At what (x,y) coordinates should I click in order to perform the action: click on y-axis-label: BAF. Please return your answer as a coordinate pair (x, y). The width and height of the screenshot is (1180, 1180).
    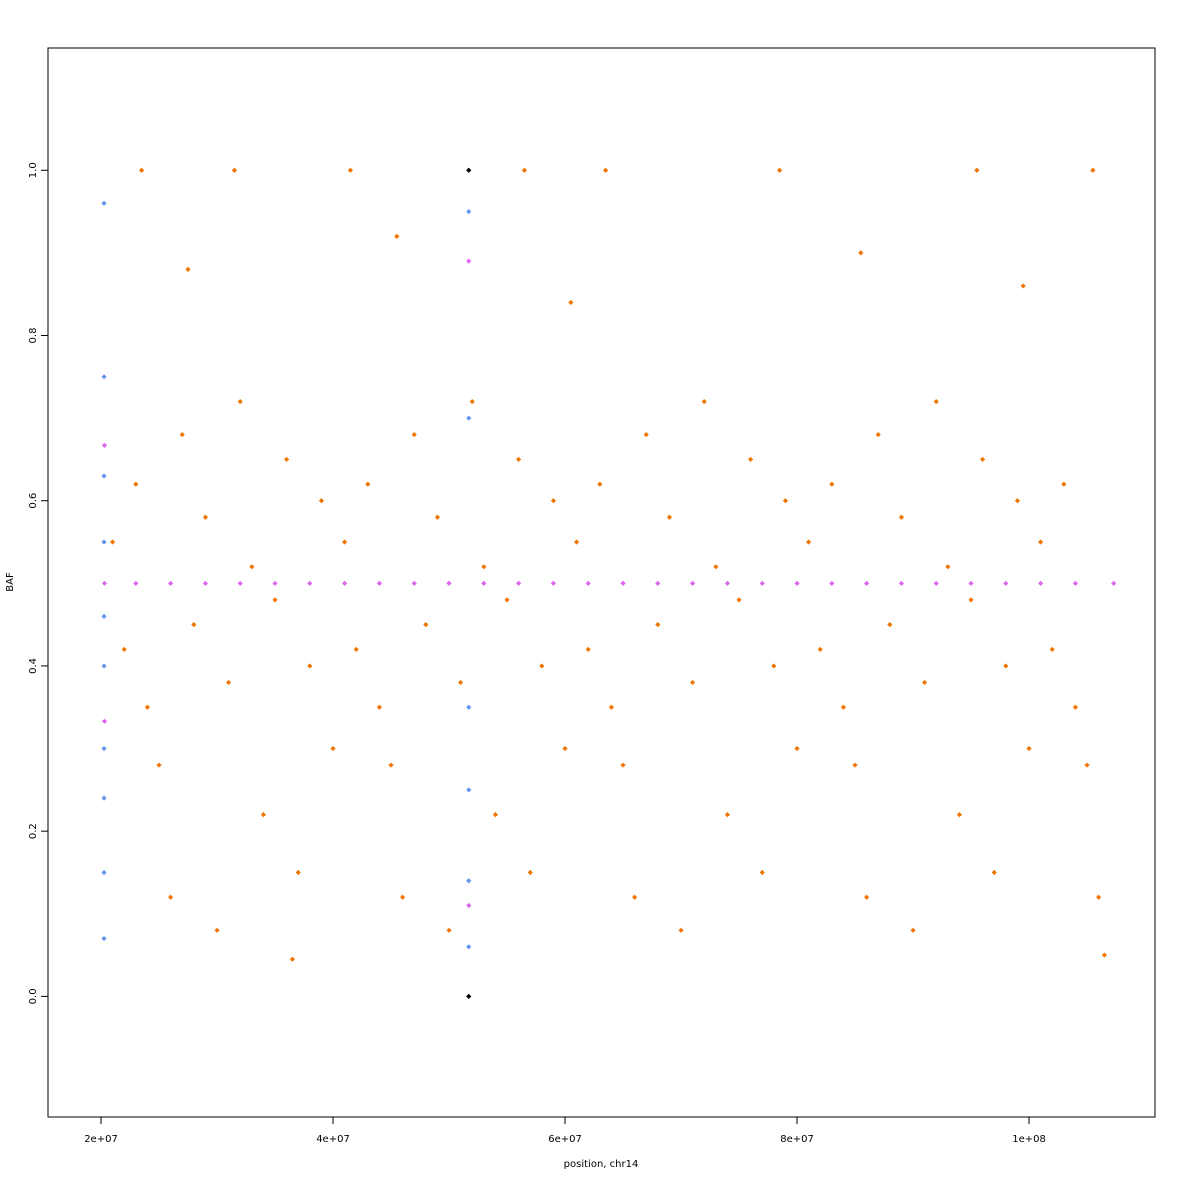
    Looking at the image, I should click on (10, 582).